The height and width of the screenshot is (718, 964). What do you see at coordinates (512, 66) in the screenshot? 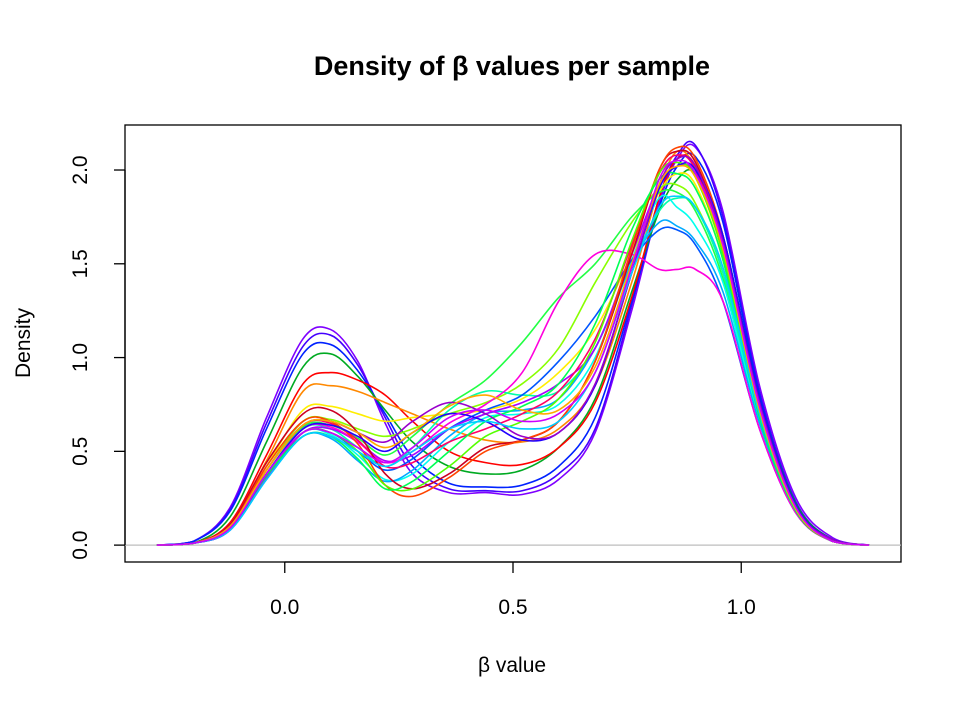
I see `chart-title: Density of β values per sample` at bounding box center [512, 66].